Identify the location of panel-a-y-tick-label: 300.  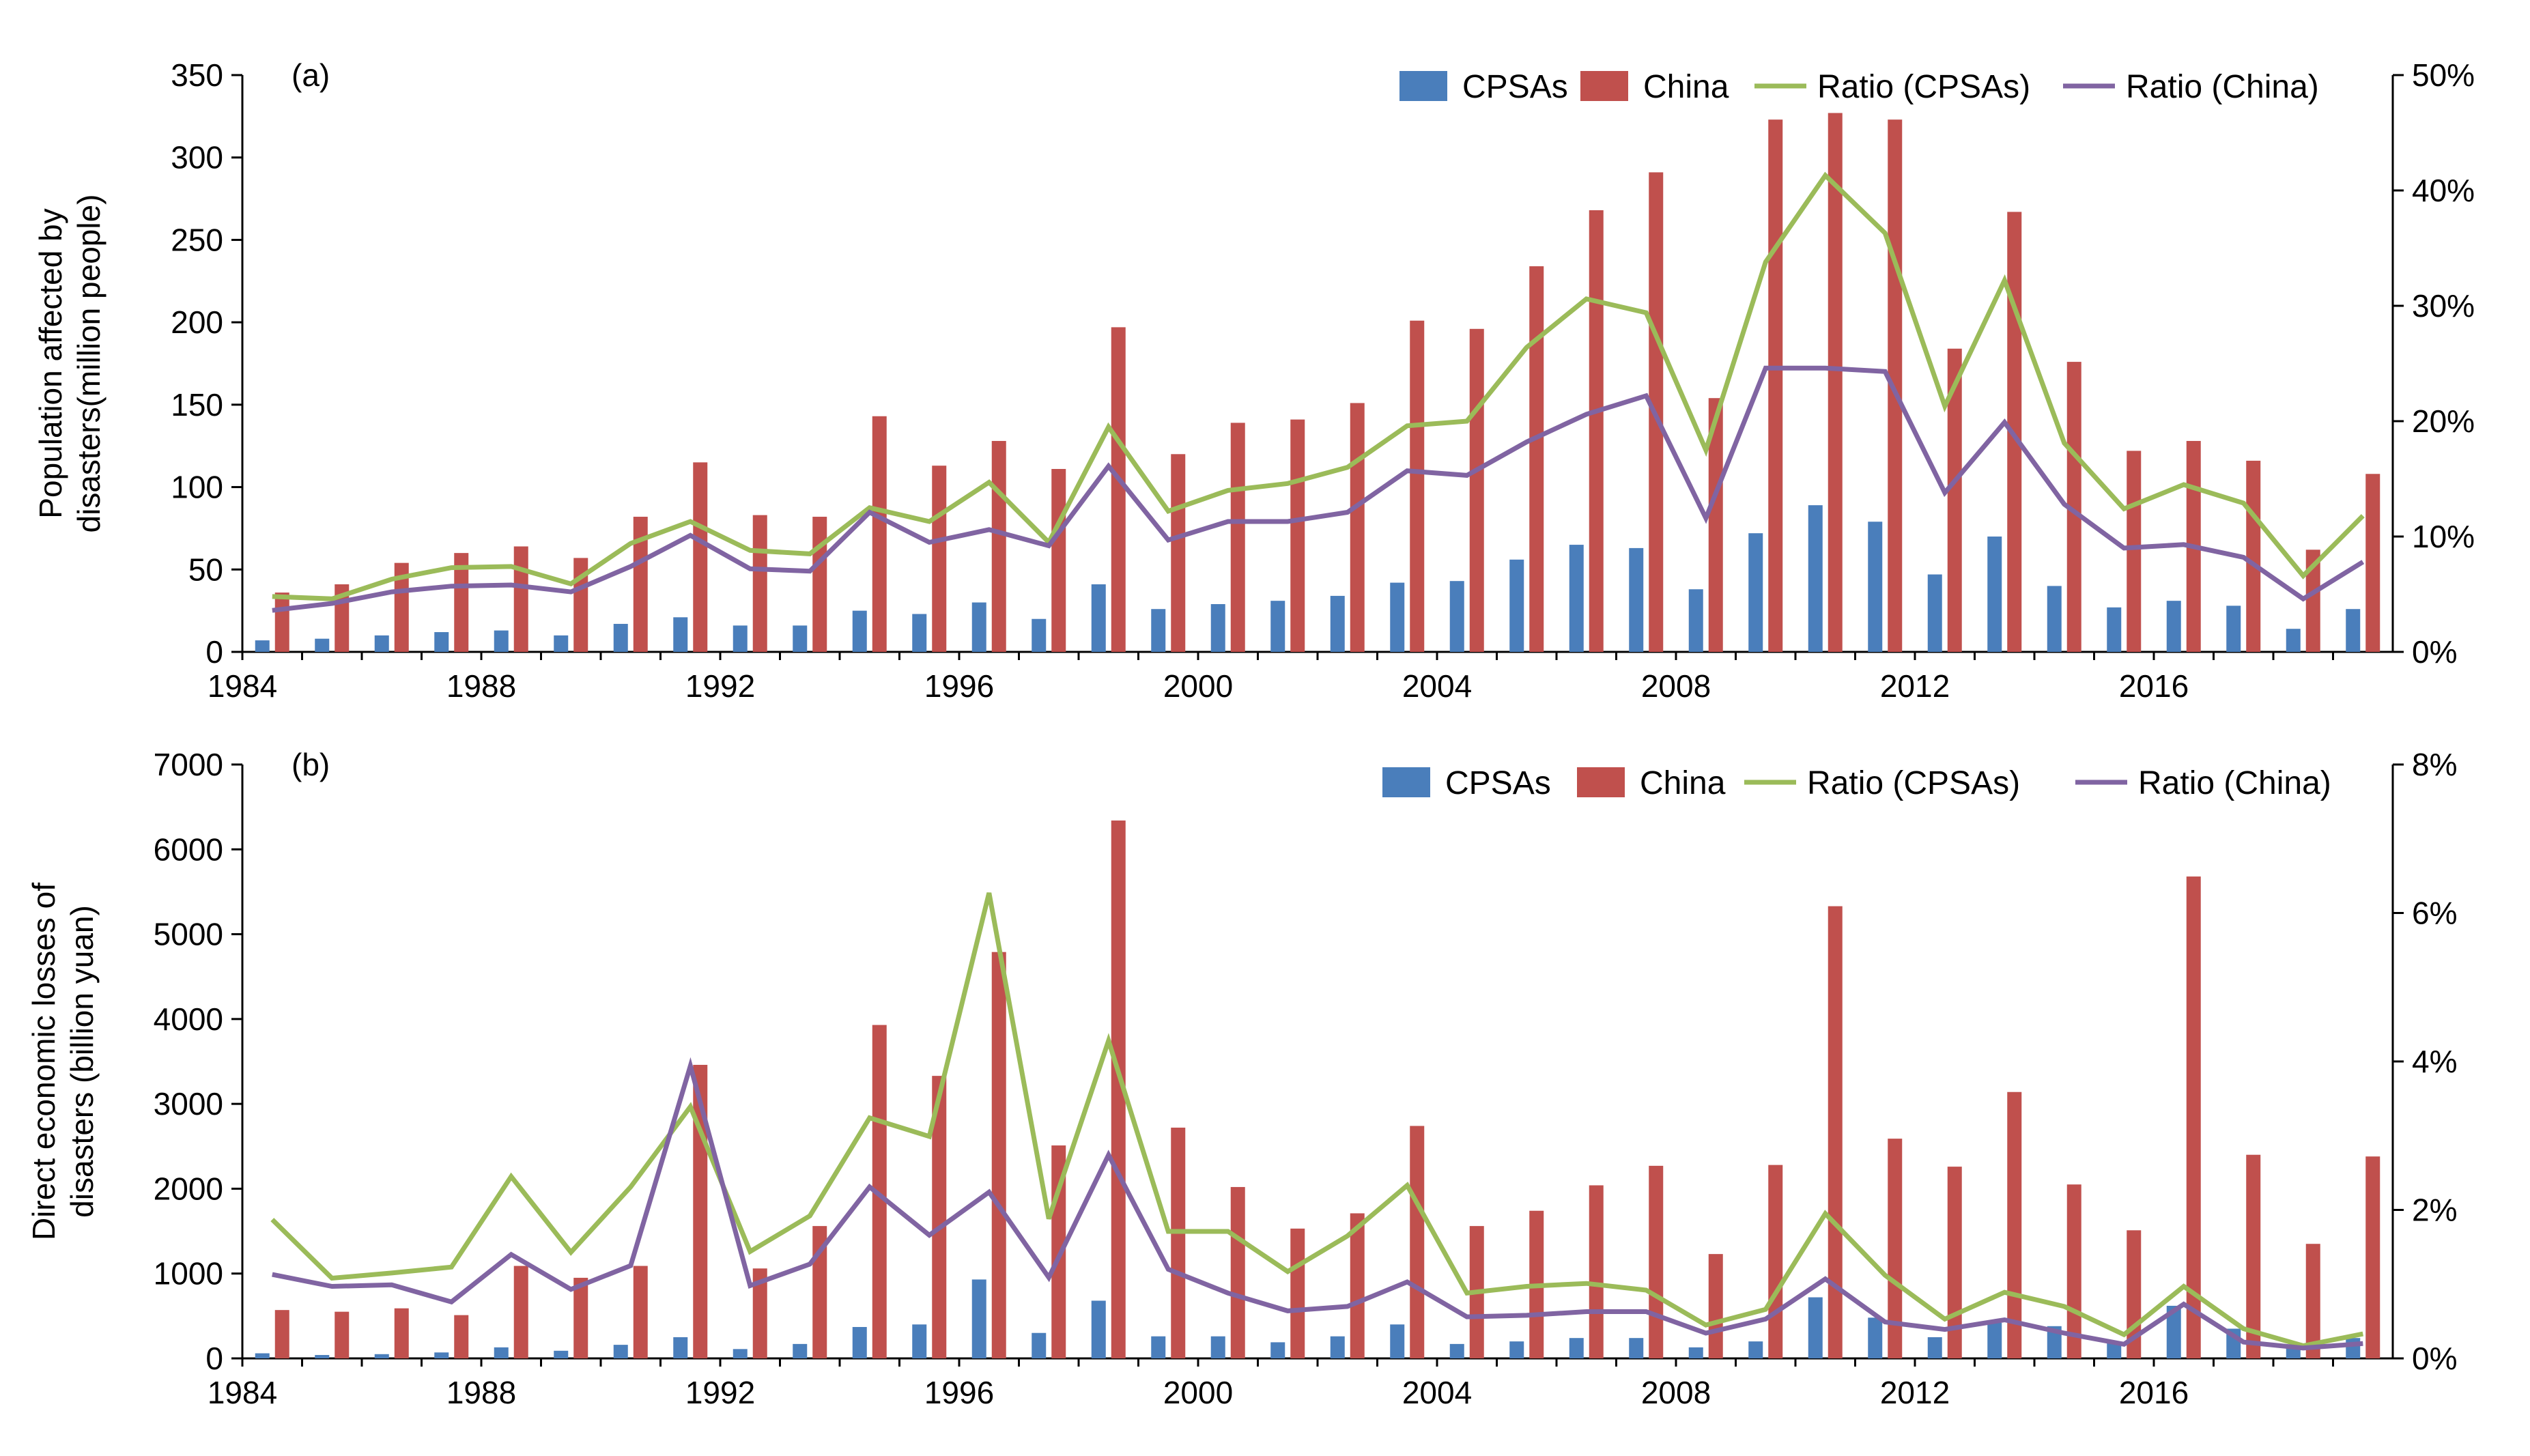
(197, 157).